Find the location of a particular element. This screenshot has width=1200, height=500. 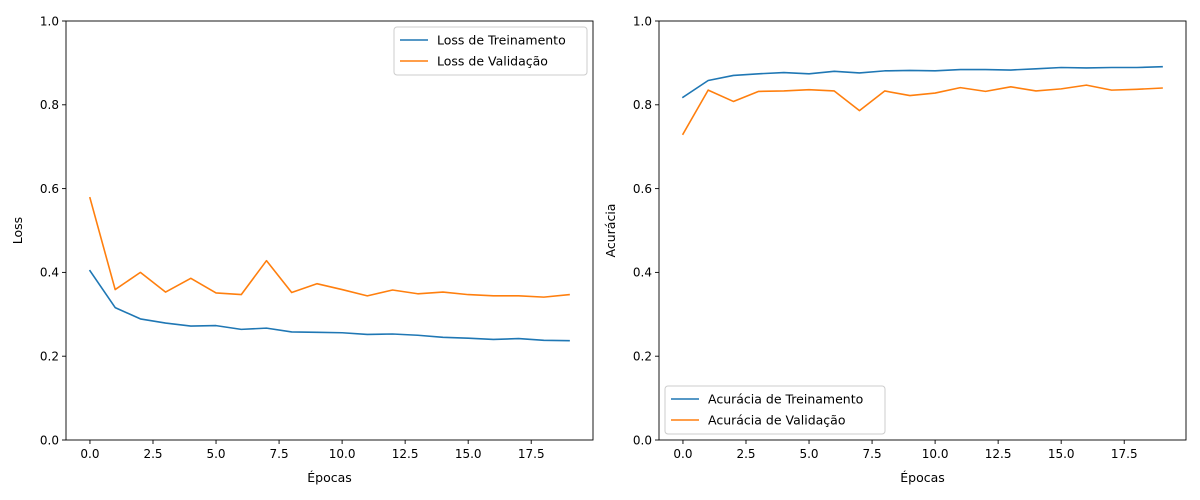

legend-label: Acurácia de Treinamento is located at coordinates (785, 399).